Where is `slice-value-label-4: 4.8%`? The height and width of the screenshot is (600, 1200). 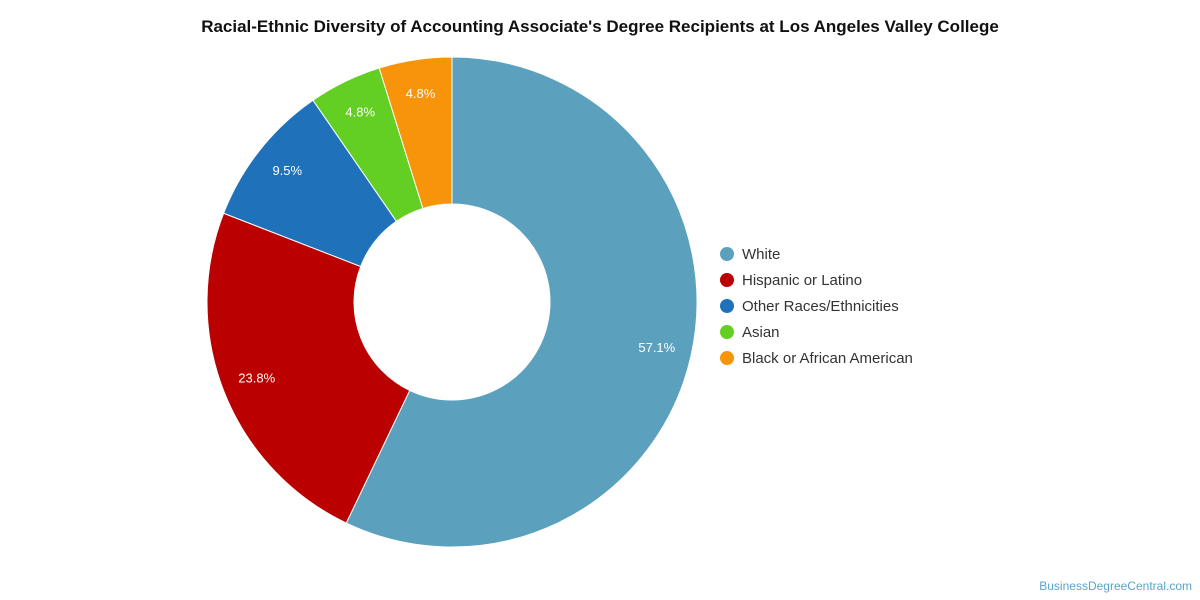 slice-value-label-4: 4.8% is located at coordinates (360, 112).